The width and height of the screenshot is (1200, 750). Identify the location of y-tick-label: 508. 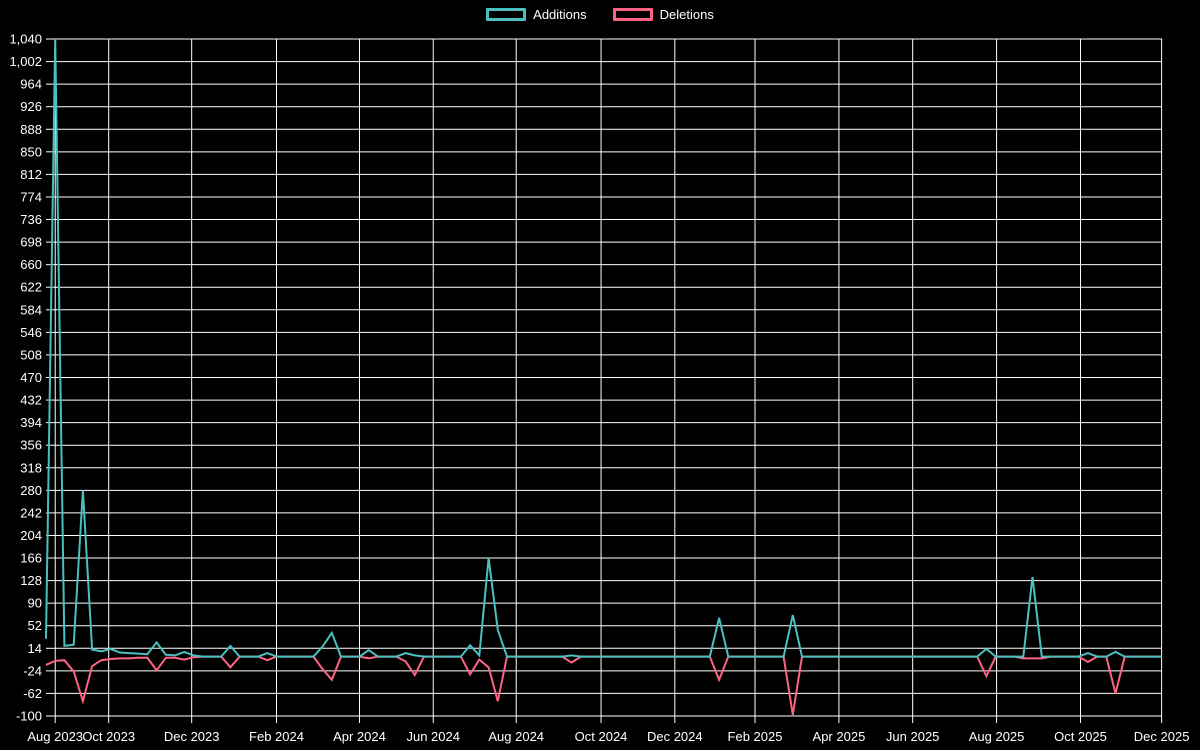
(31, 354).